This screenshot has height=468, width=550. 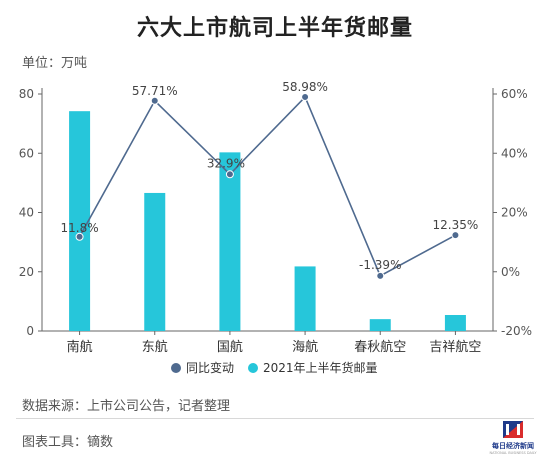 I want to click on tool-note: 图表工具：镝数, so click(x=68, y=442).